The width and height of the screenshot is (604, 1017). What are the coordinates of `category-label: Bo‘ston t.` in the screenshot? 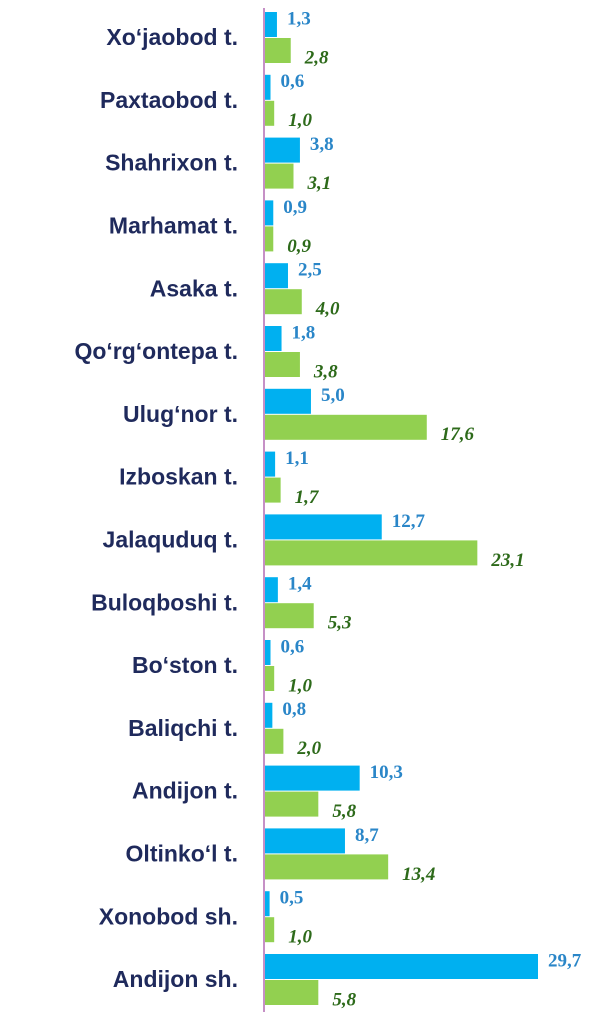 It's located at (185, 665).